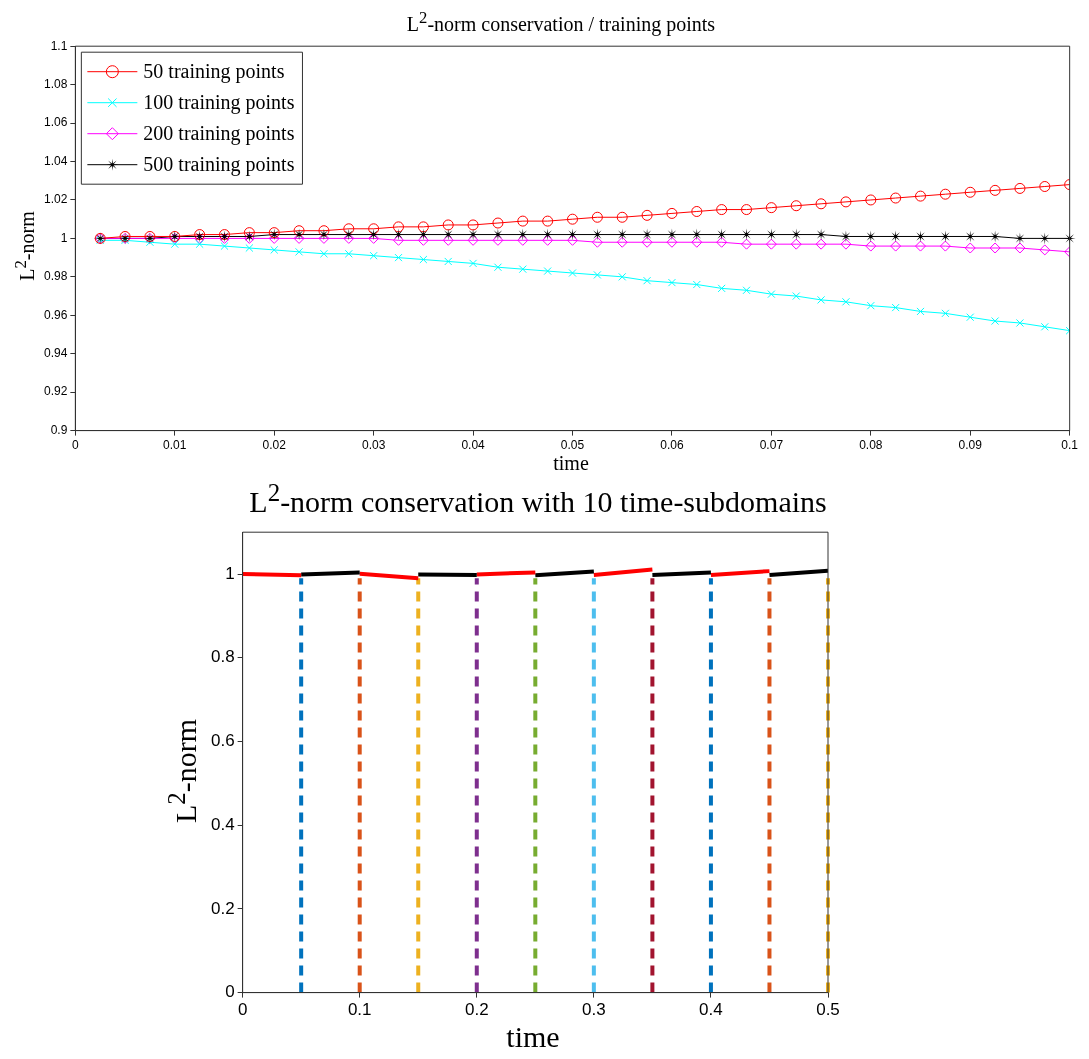  Describe the element at coordinates (59, 45) in the screenshot. I see `y-tick-label: 1.1` at that location.